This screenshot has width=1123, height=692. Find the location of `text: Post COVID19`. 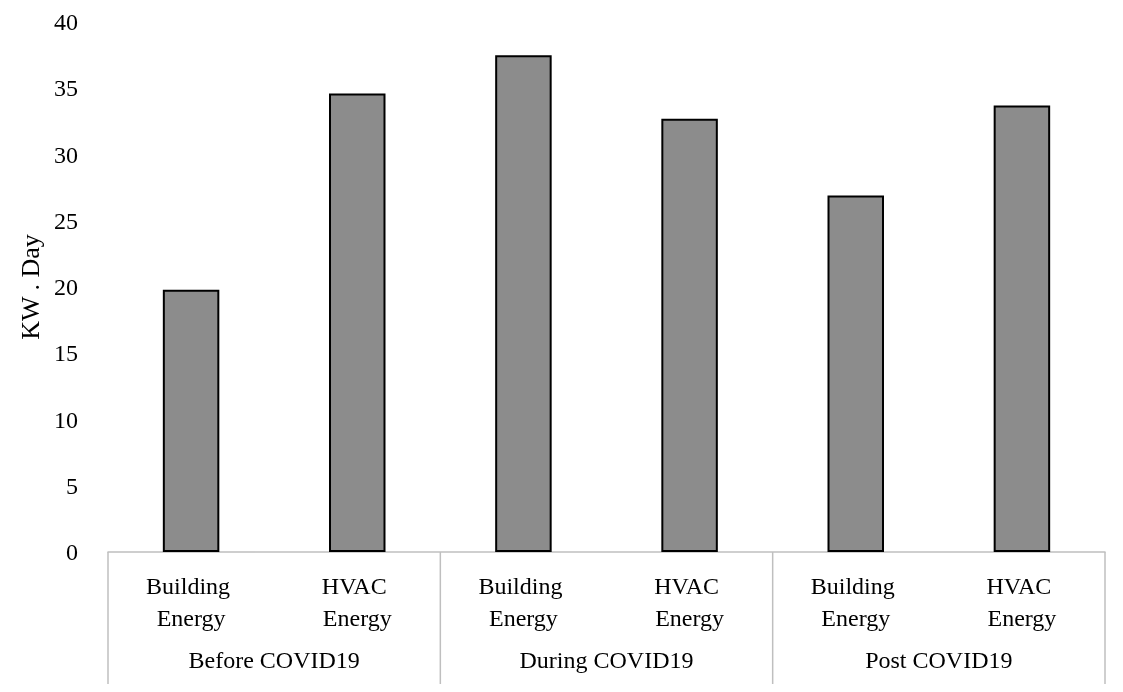

text: Post COVID19 is located at coordinates (939, 660).